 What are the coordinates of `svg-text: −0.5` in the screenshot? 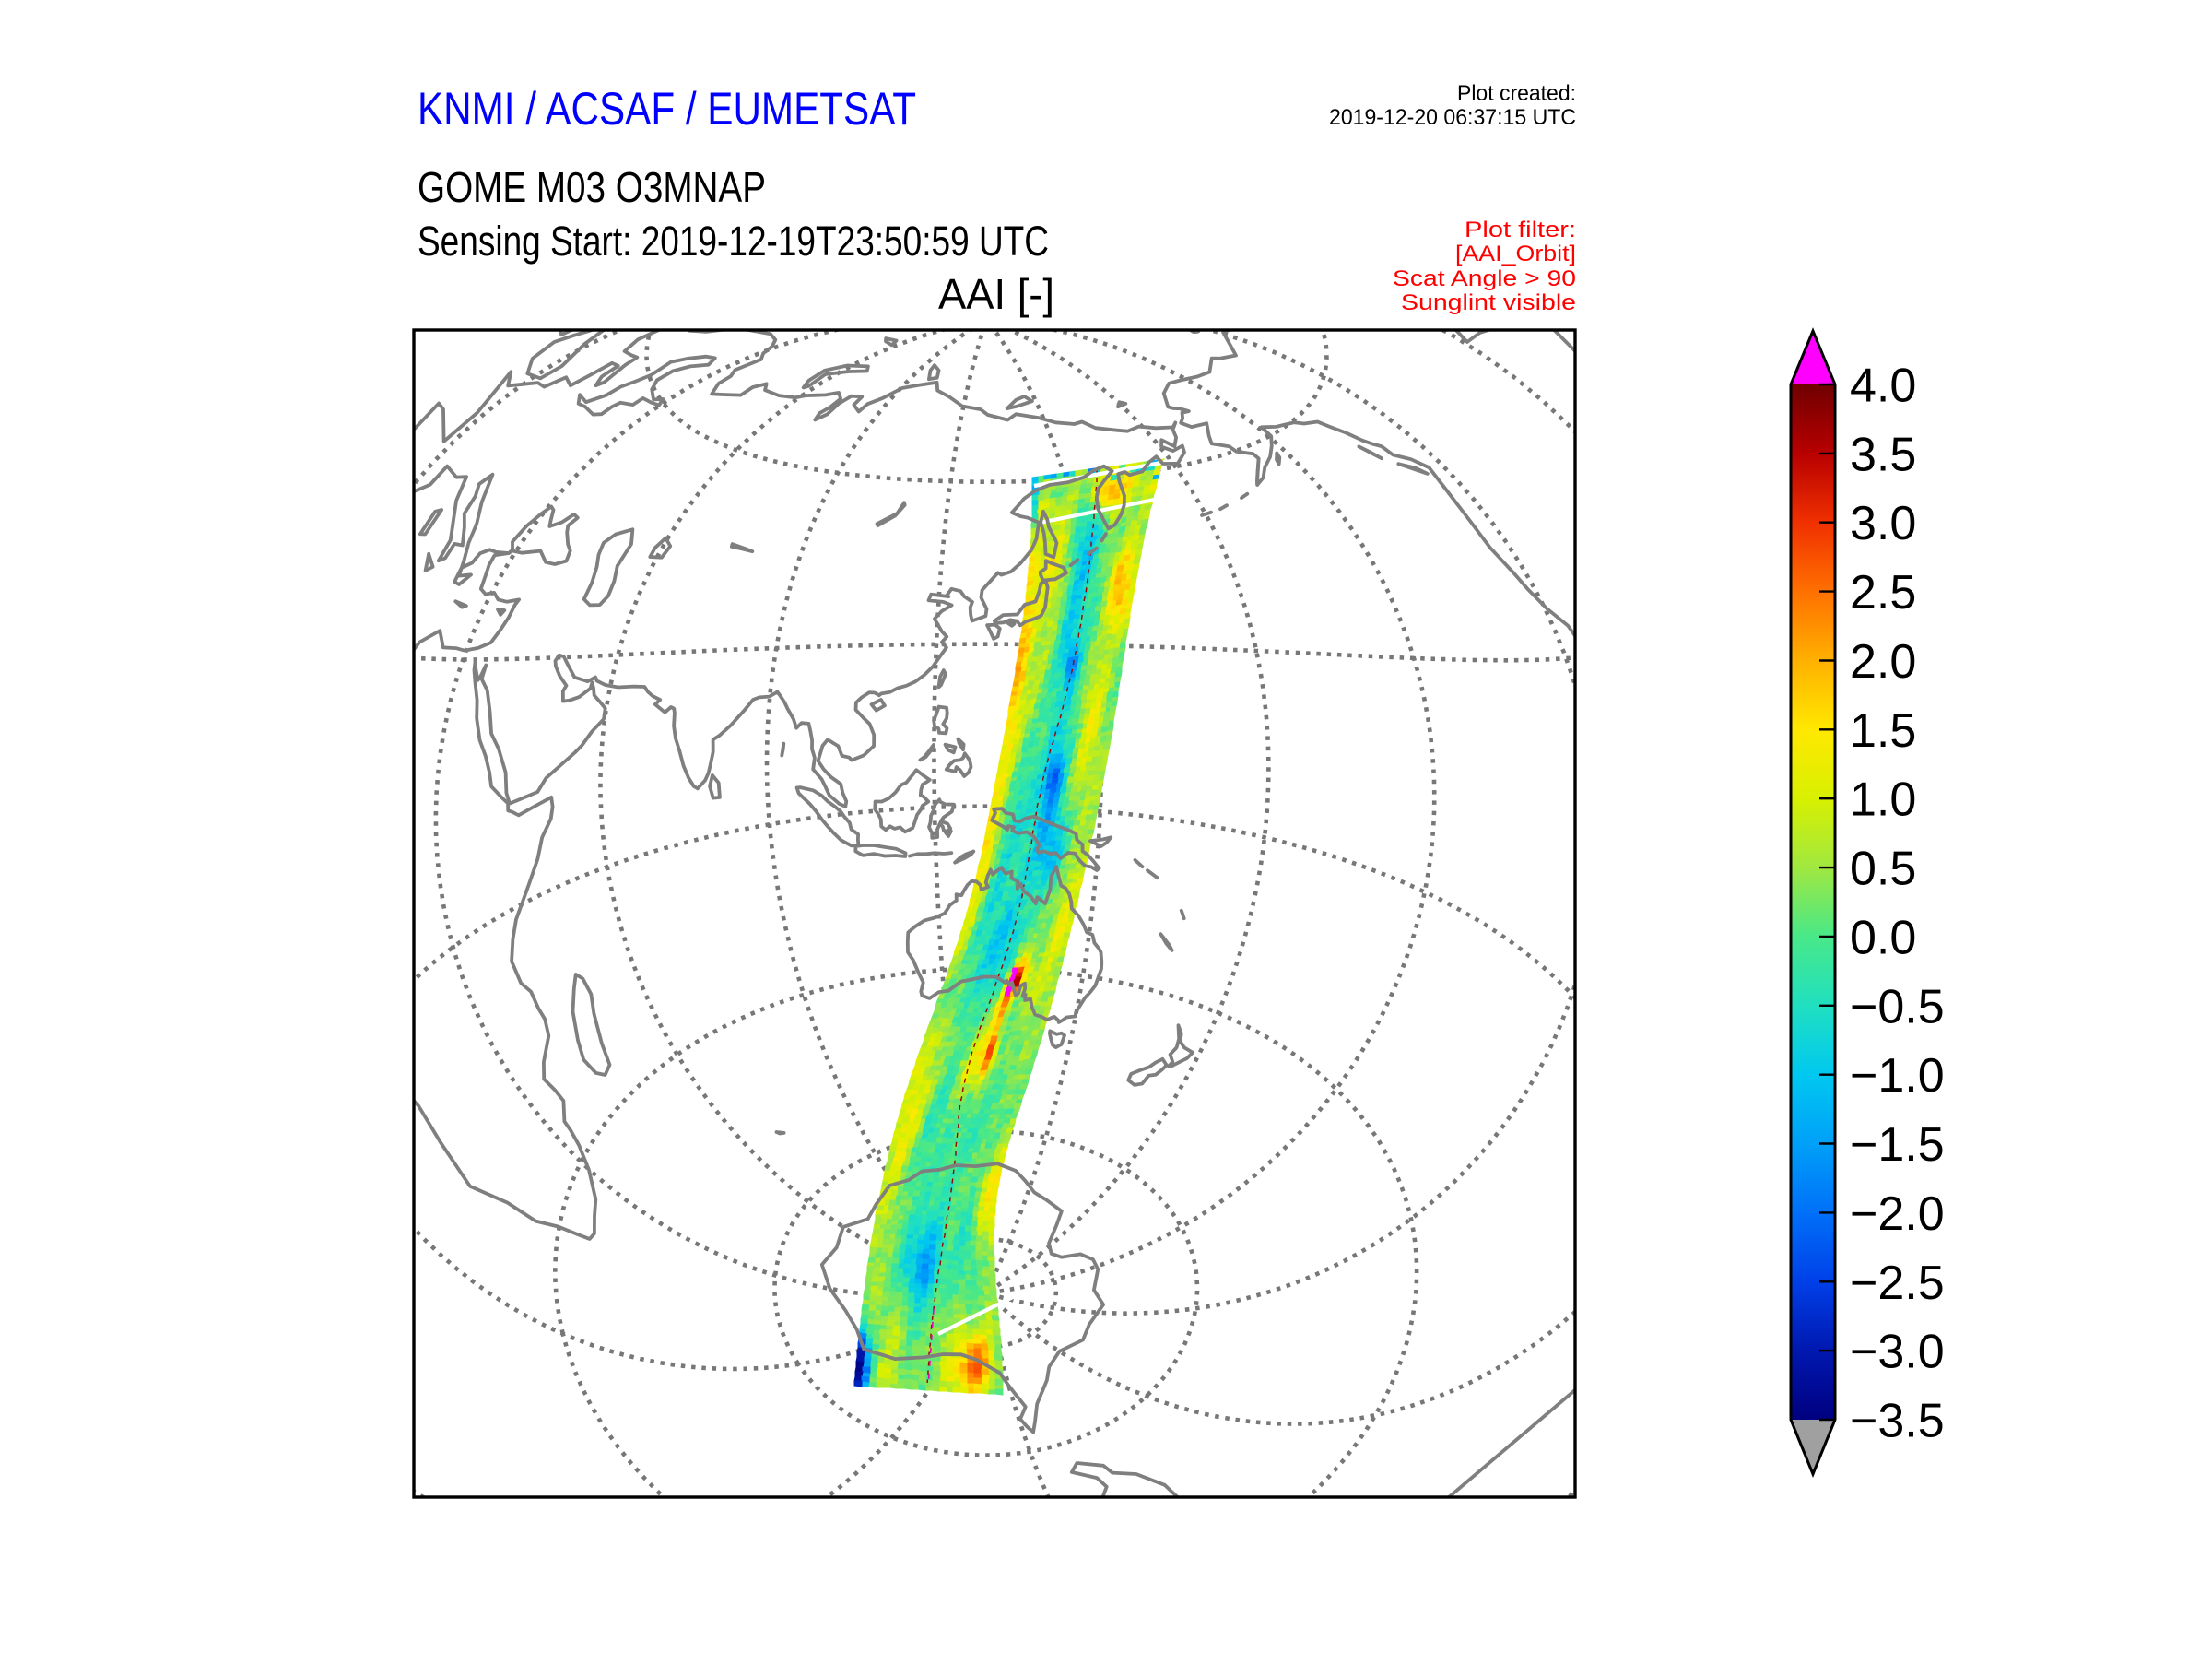 It's located at (1897, 1006).